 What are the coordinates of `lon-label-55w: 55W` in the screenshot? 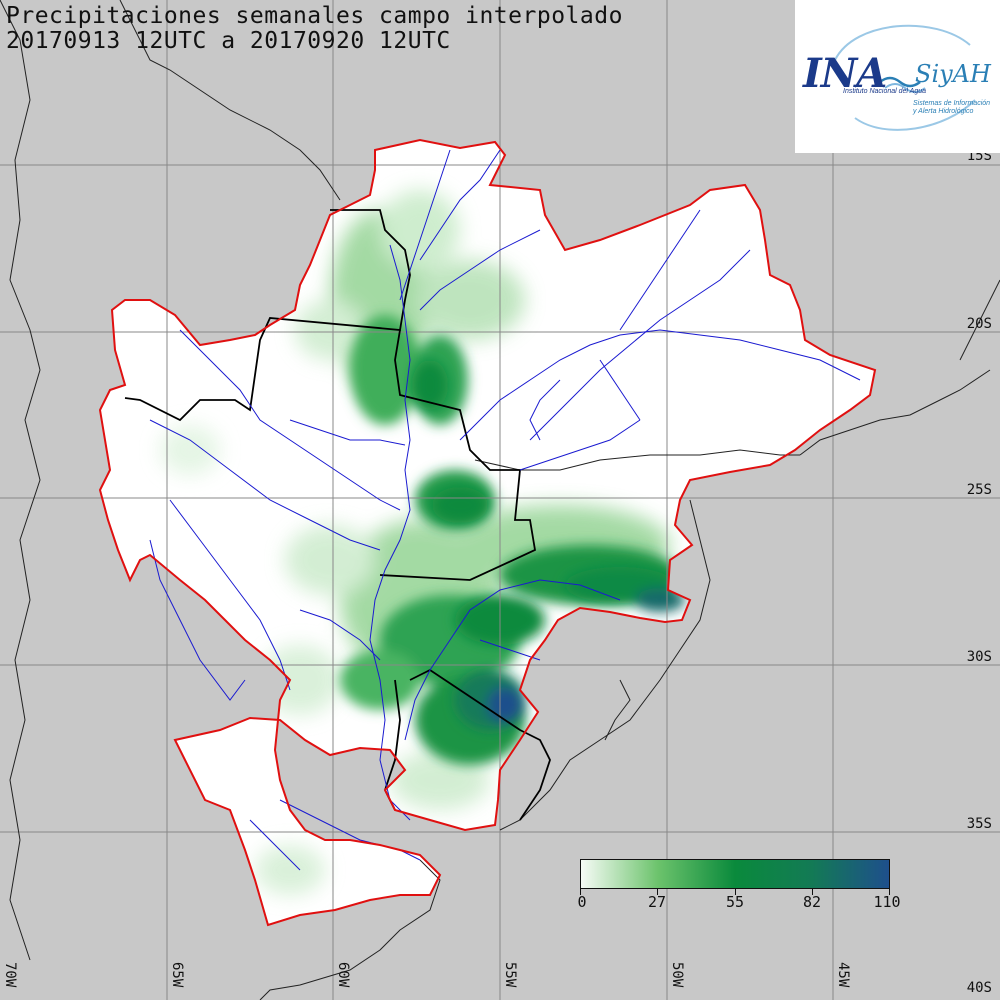 It's located at (510, 975).